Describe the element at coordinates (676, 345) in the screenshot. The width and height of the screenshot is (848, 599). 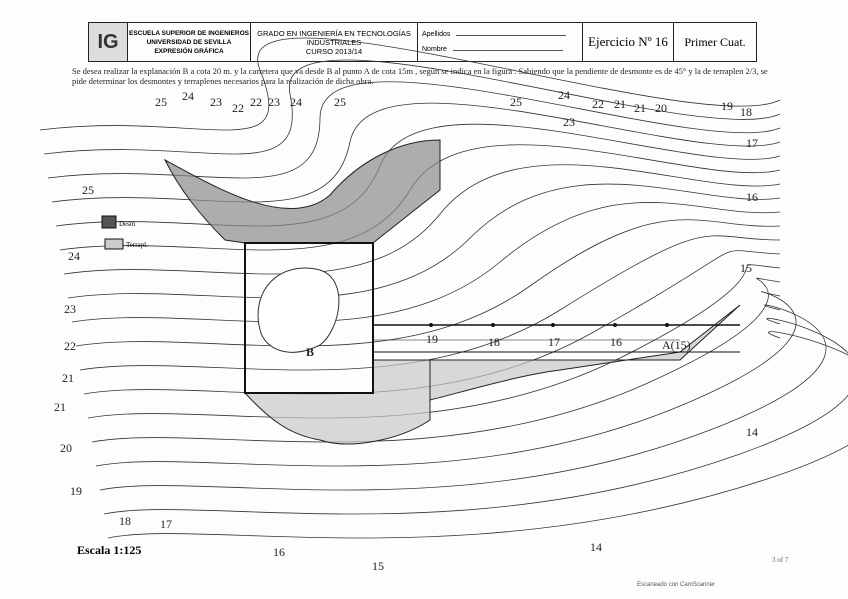
I see `road-station-label: A(15)` at that location.